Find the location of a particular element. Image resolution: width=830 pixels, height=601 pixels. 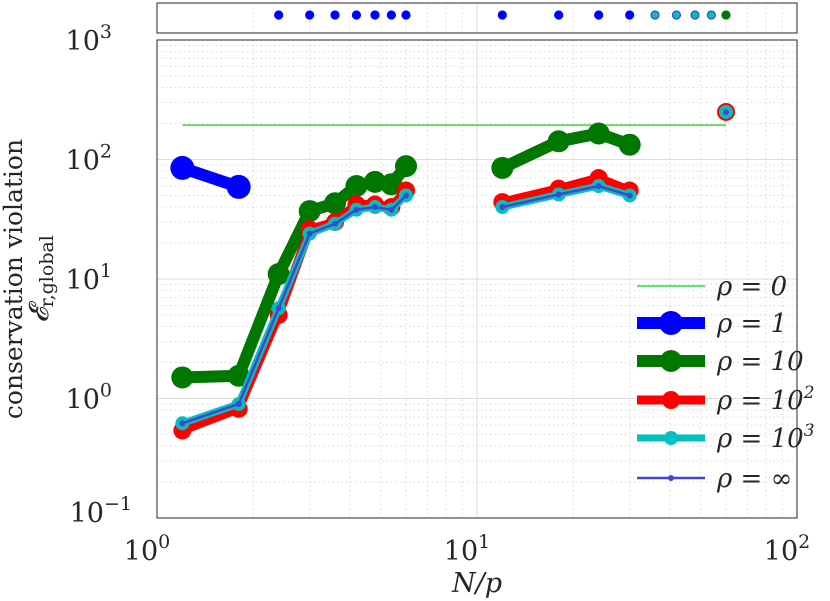

legend-entry-3: ρ = 102 is located at coordinates (726, 399).